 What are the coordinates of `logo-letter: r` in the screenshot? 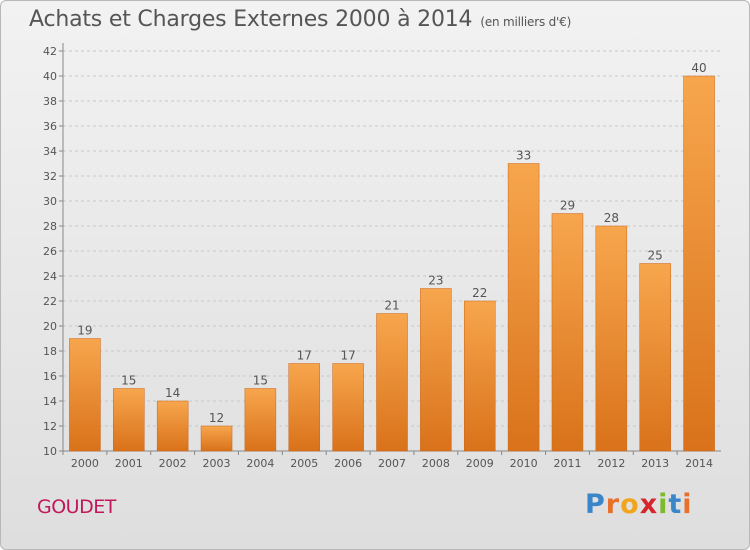 It's located at (613, 504).